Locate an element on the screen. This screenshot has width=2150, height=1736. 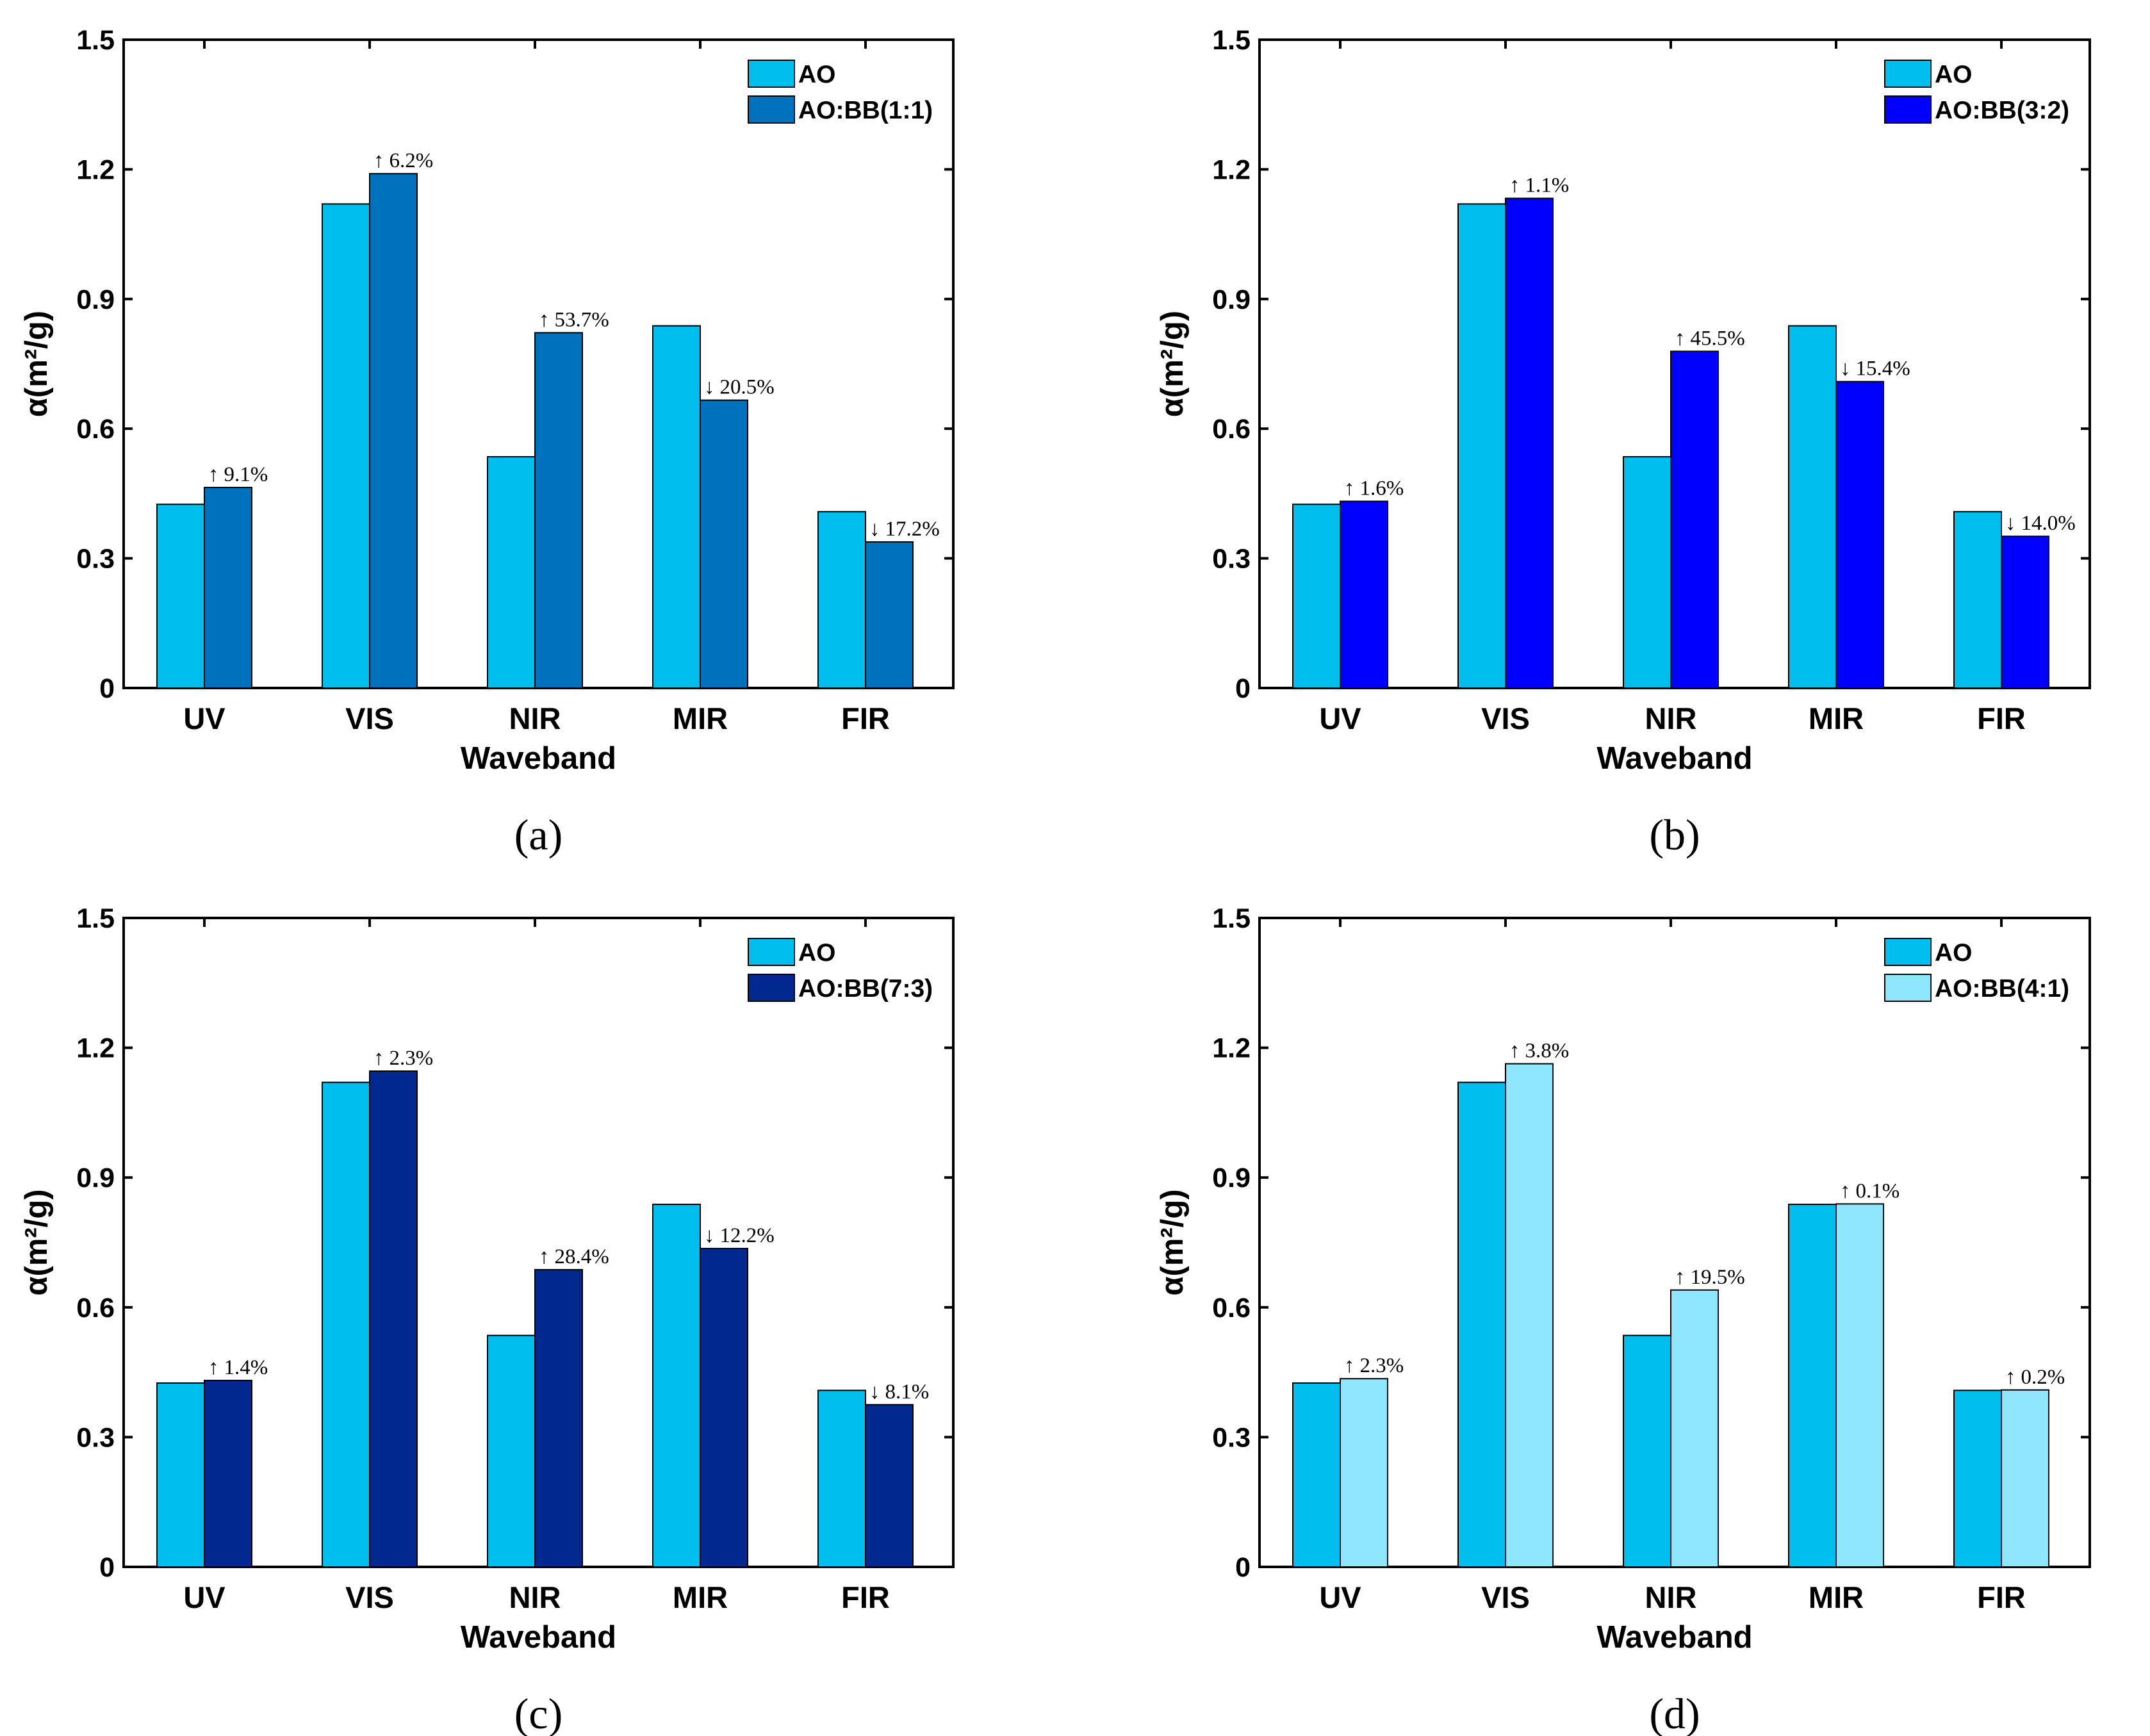
legend-swatch-ao is located at coordinates (771, 952).